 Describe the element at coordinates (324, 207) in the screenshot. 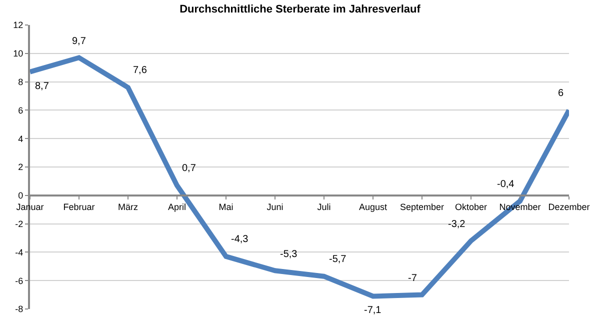

I see `x-tick-label: Juli` at that location.